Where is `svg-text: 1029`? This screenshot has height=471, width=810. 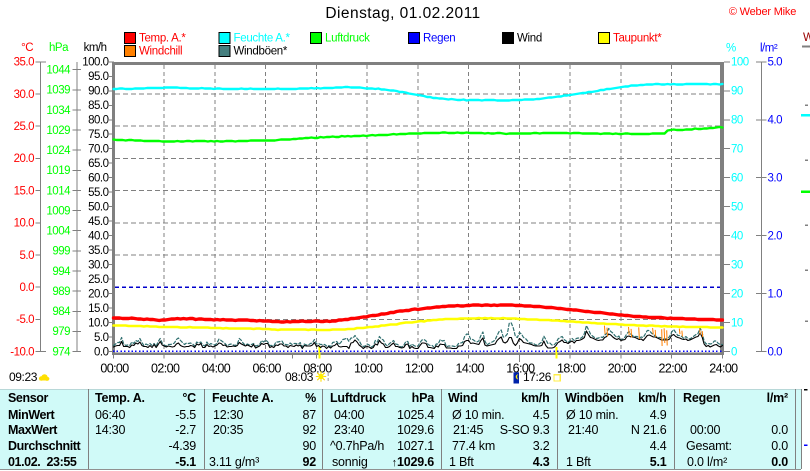
svg-text: 1029 is located at coordinates (58, 131).